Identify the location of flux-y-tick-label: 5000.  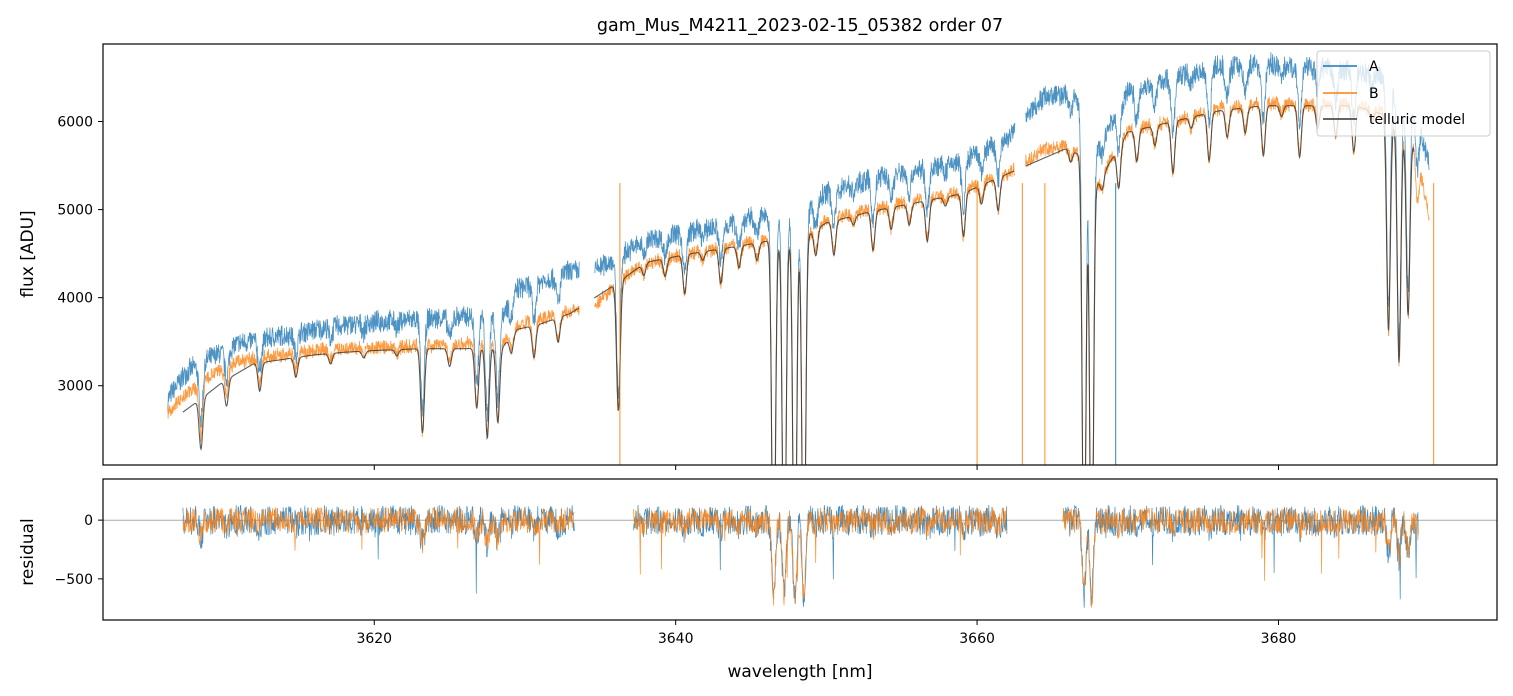
(75, 211).